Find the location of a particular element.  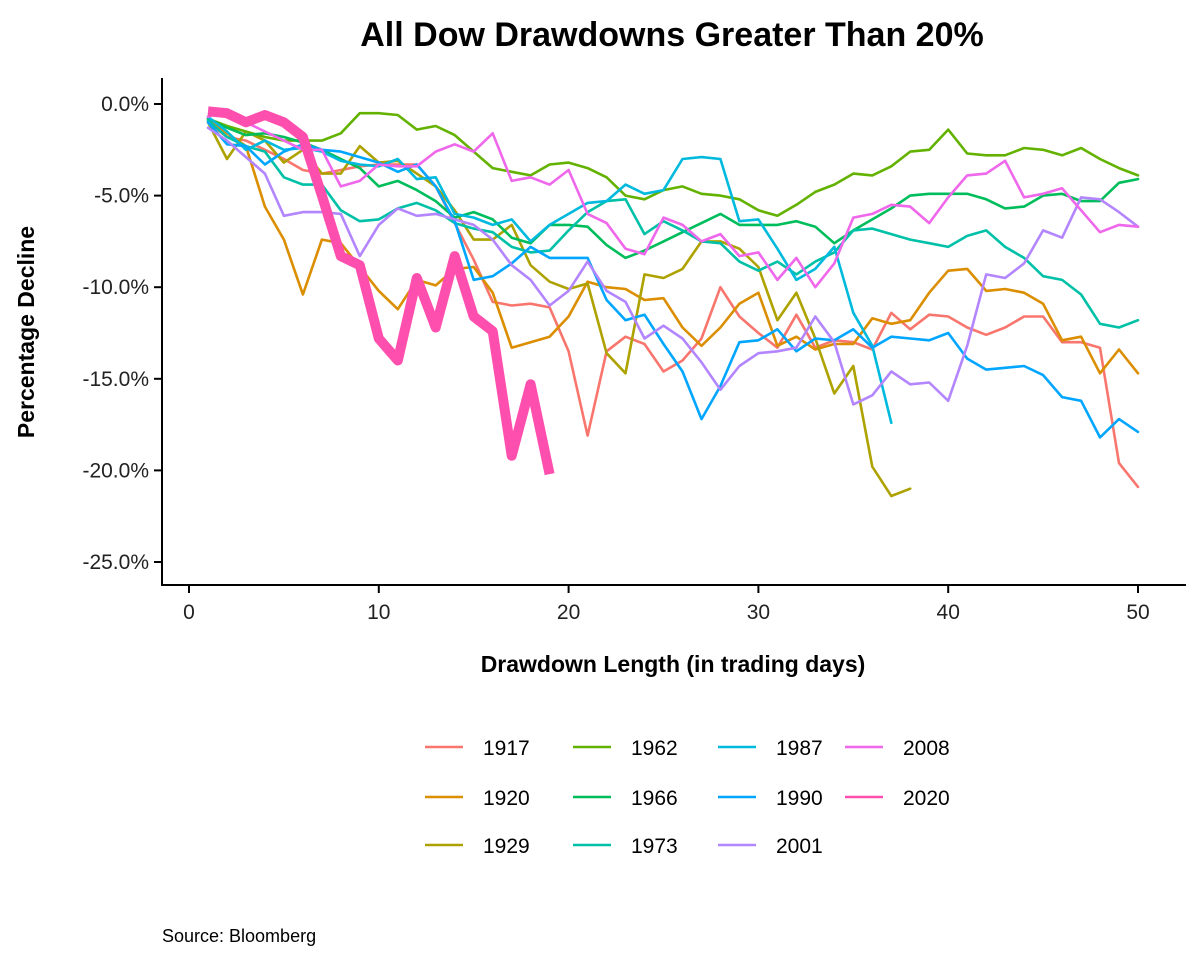

series-line-2020 is located at coordinates (381, 291).